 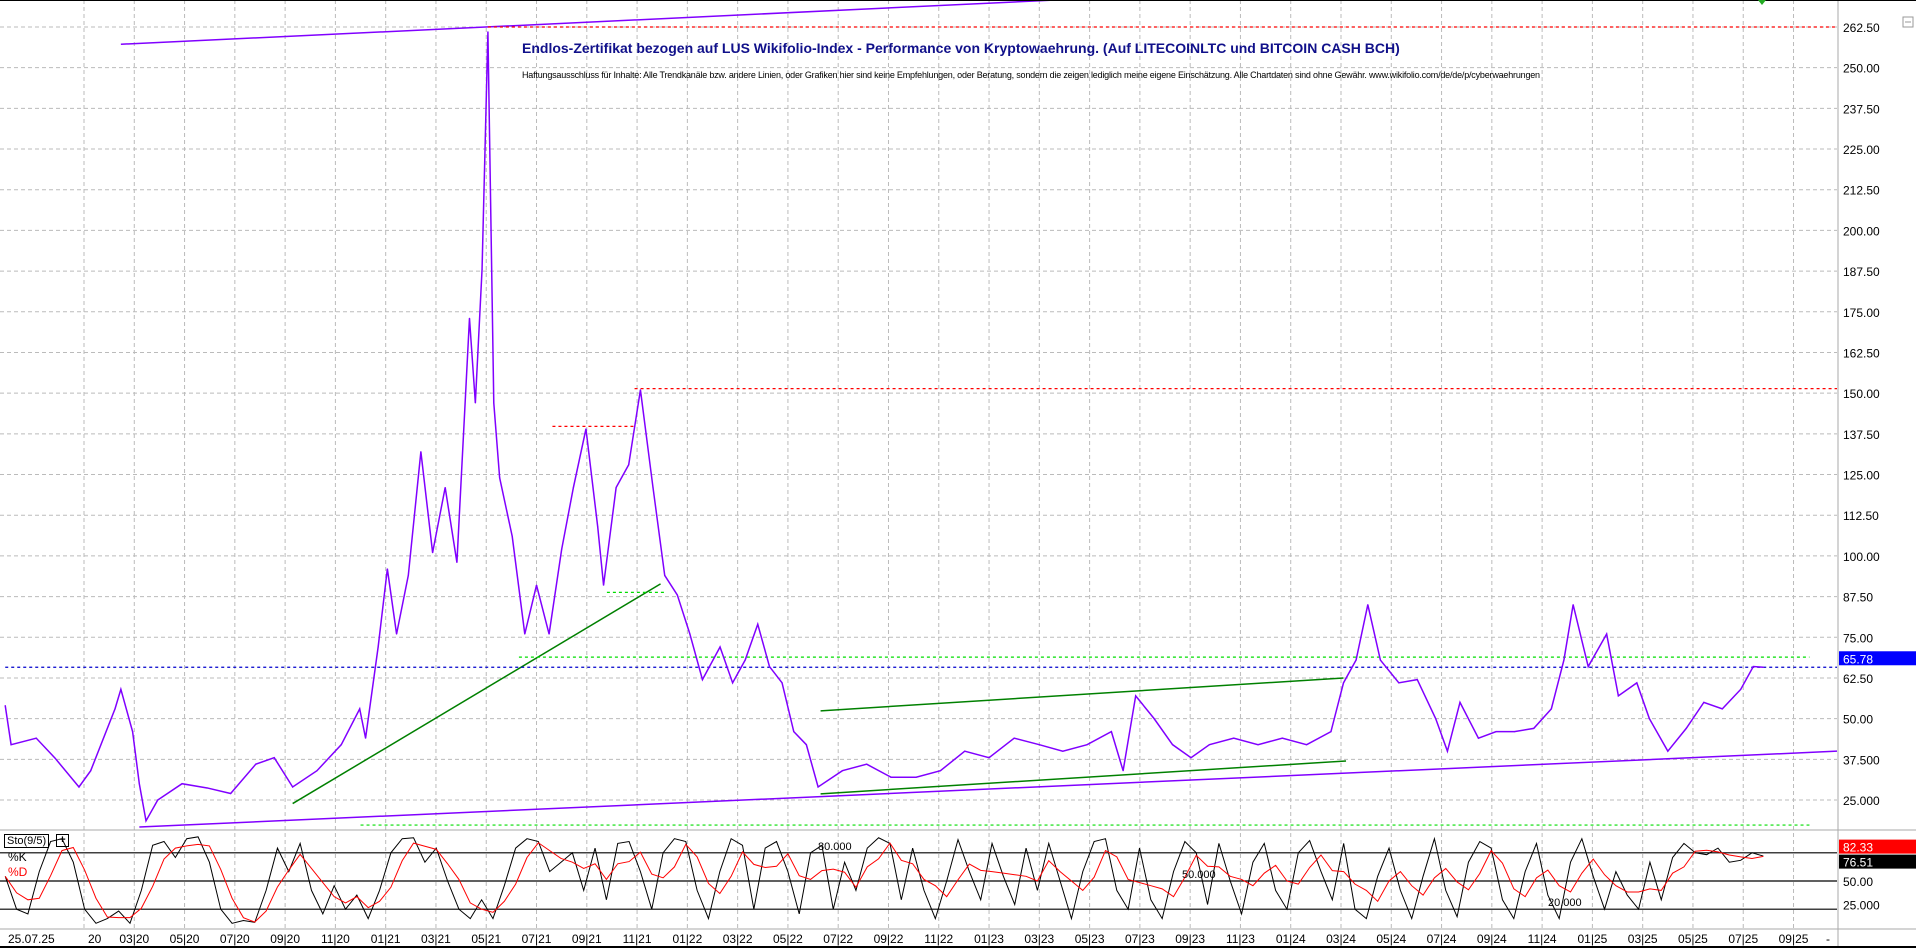 I want to click on k-legend: %K, so click(x=17, y=857).